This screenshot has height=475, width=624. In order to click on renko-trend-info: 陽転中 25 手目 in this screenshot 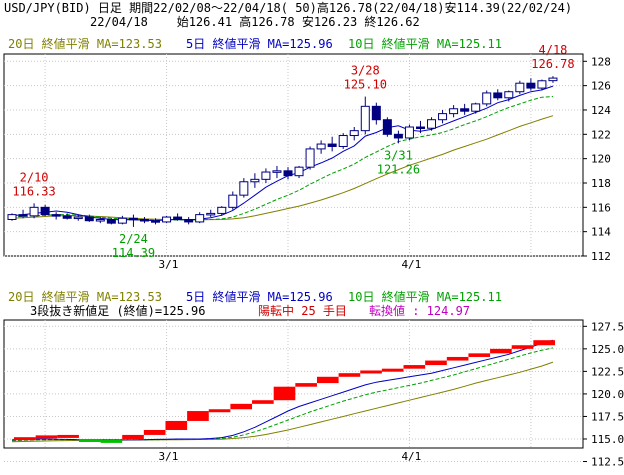, I will do `click(302, 311)`.